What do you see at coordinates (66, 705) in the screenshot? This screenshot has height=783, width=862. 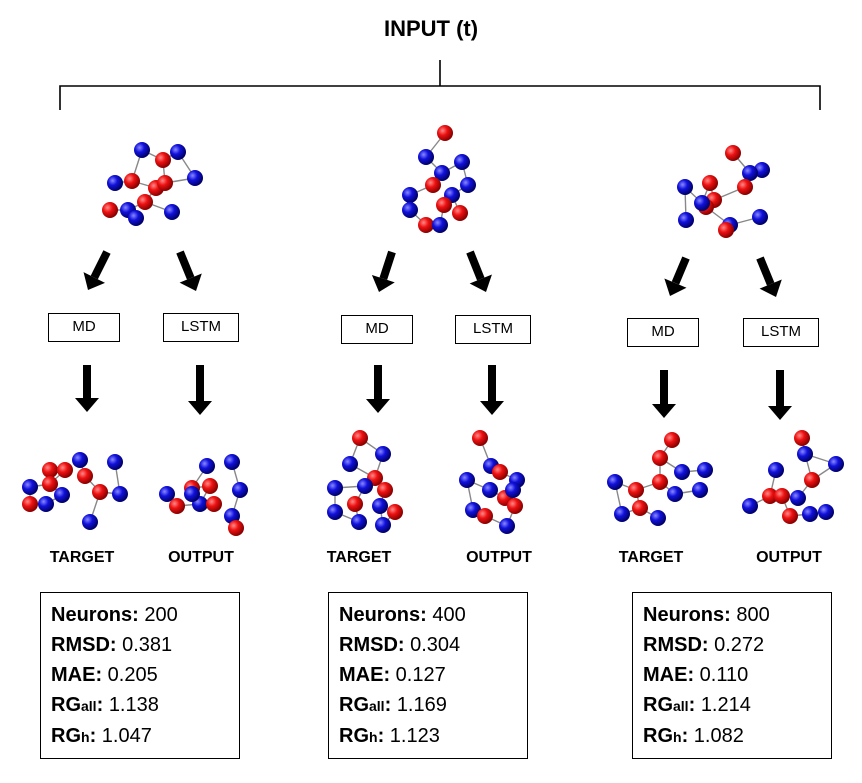 I see `rg-all-label: RG` at bounding box center [66, 705].